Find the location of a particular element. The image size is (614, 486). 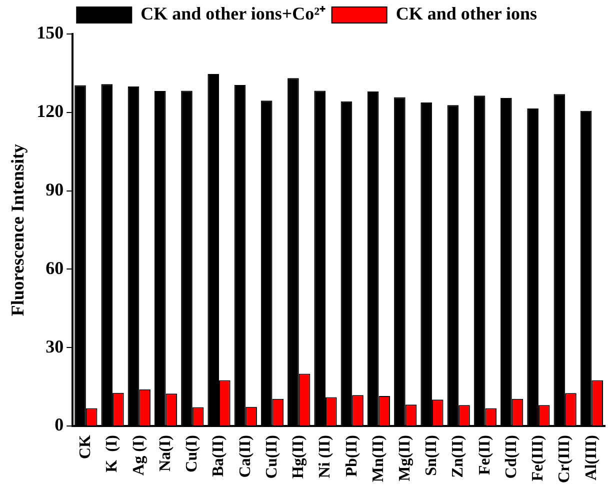

x-tick-label: Mn(II) is located at coordinates (378, 458).